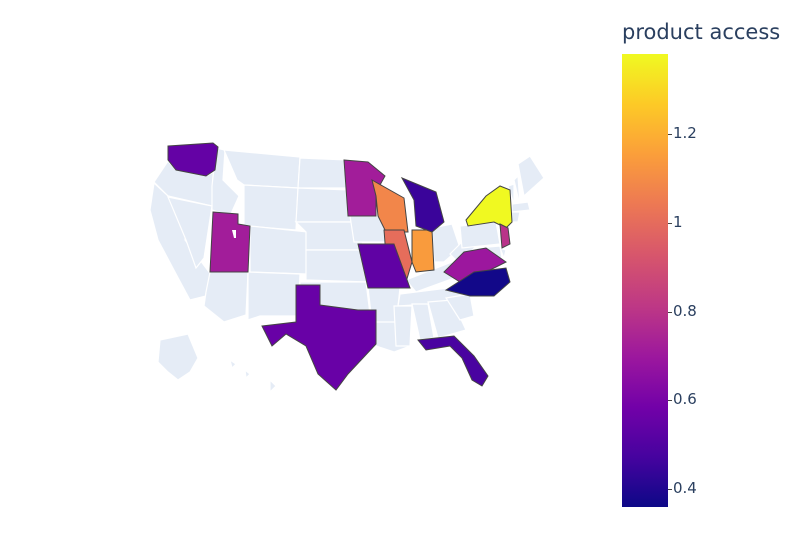  Describe the element at coordinates (234, 234) in the screenshot. I see `utah-lake-mark` at that location.